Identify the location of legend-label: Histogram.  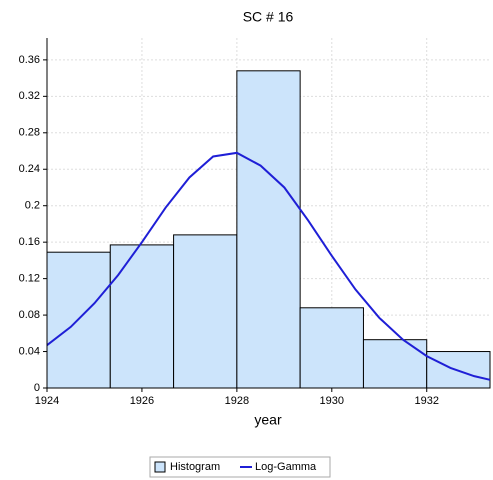
(195, 467).